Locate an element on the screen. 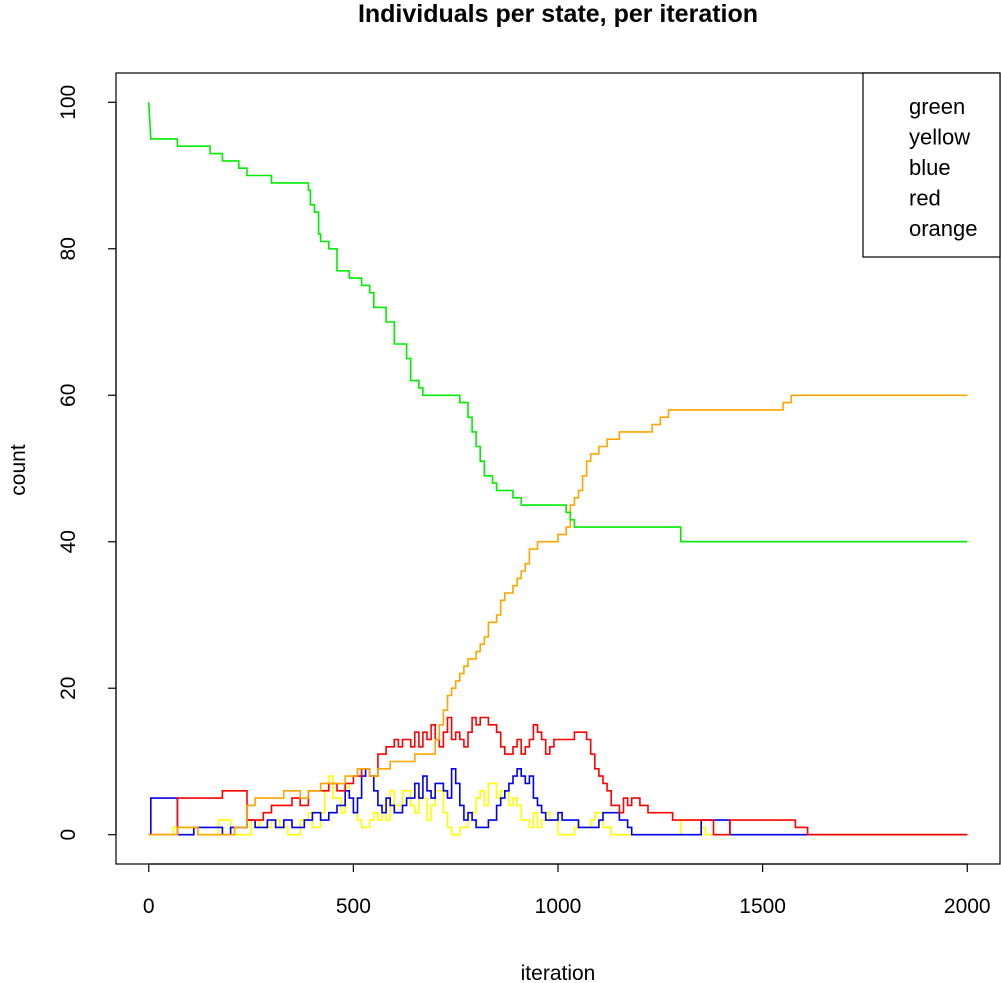  x-tick-label: 2000 is located at coordinates (967, 906).